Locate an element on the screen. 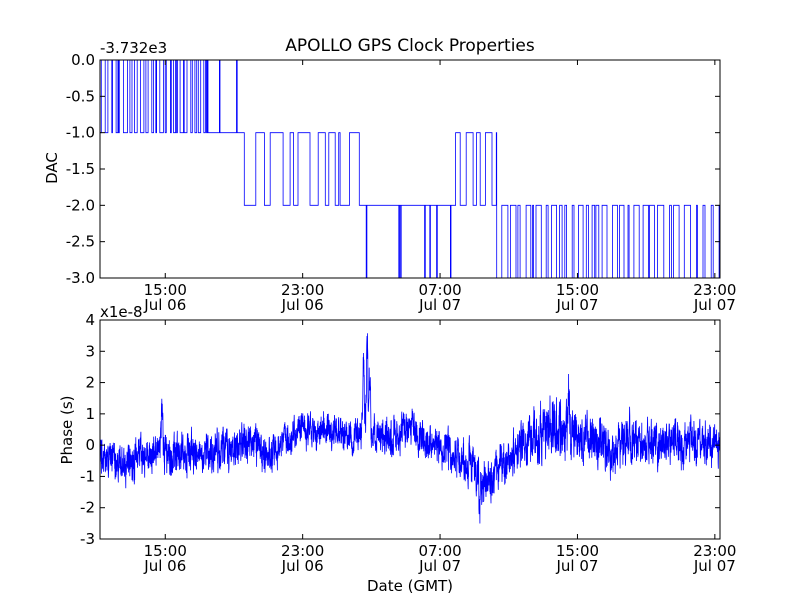  phase-ytick-label: -1 is located at coordinates (87, 476).